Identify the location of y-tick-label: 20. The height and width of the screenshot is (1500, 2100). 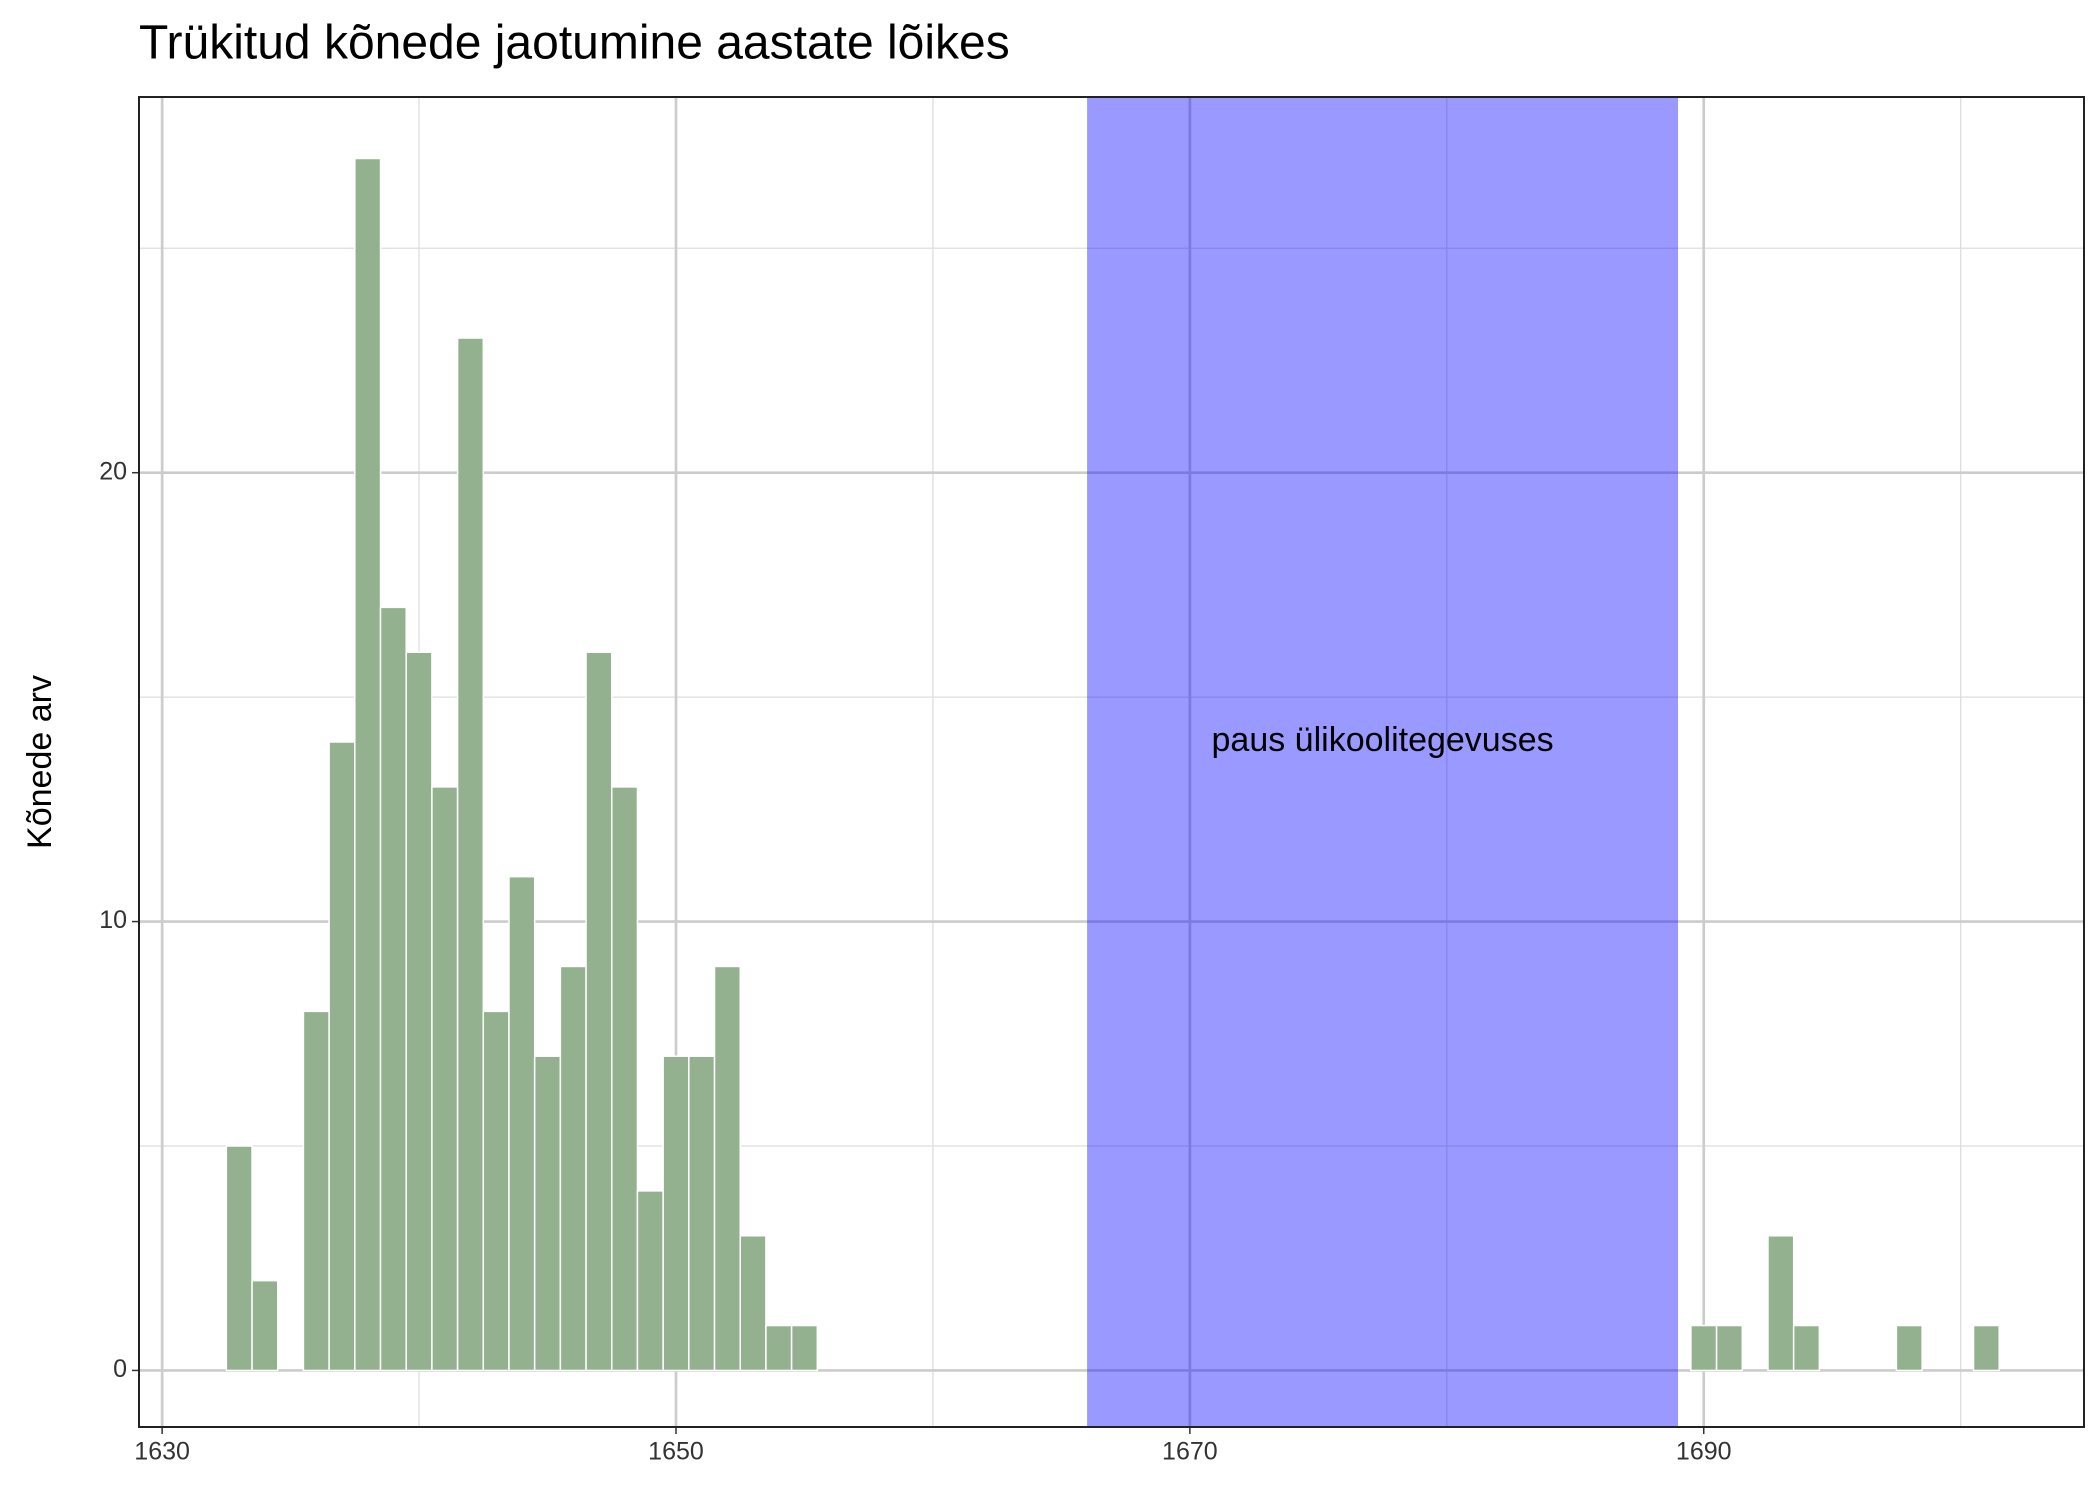
(113, 471).